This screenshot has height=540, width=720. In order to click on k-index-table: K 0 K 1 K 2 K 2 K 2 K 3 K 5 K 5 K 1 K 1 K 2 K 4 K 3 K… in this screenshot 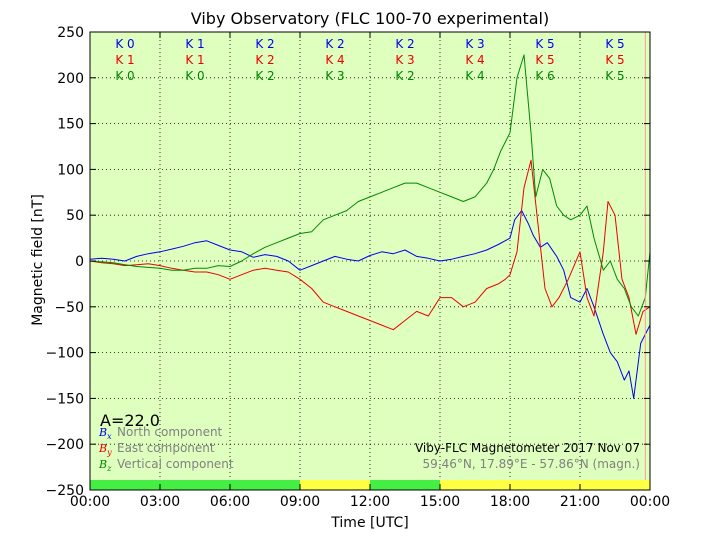, I will do `click(369, 60)`.